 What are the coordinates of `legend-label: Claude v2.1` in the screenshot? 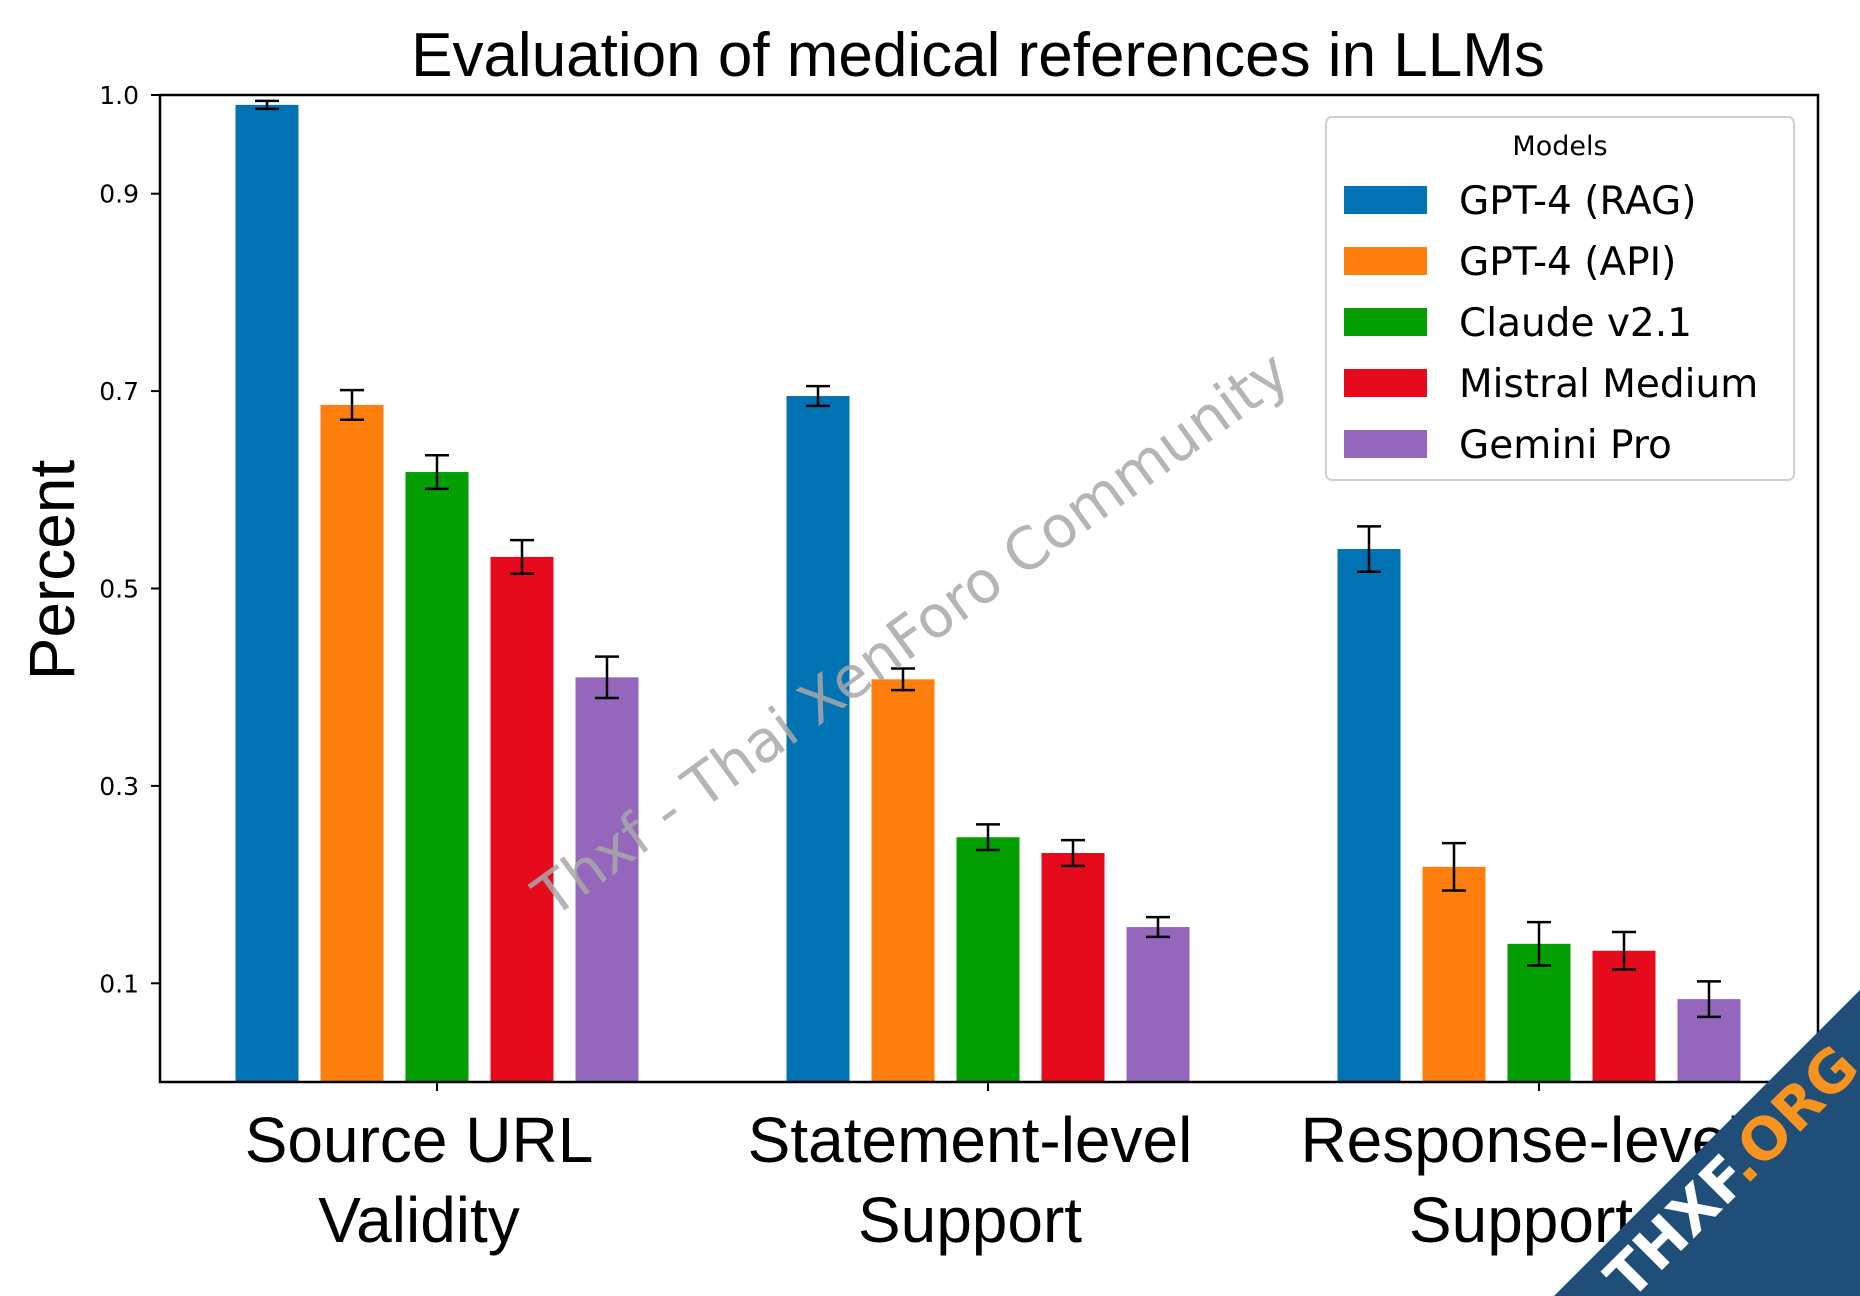 It's located at (1575, 323).